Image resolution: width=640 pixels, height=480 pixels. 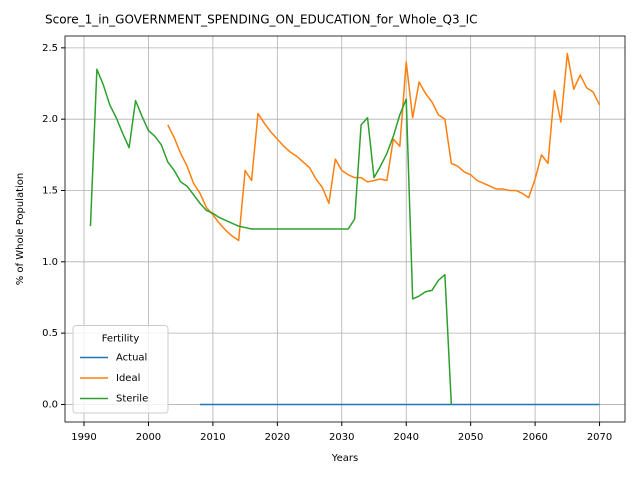 I want to click on y-tick-label: 1.5, so click(x=50, y=190).